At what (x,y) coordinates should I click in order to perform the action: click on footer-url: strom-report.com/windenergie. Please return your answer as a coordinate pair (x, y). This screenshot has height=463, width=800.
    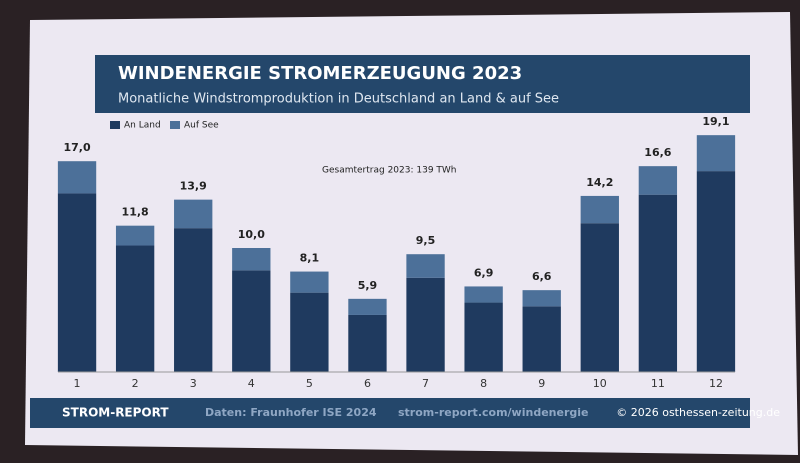
    Looking at the image, I should click on (493, 412).